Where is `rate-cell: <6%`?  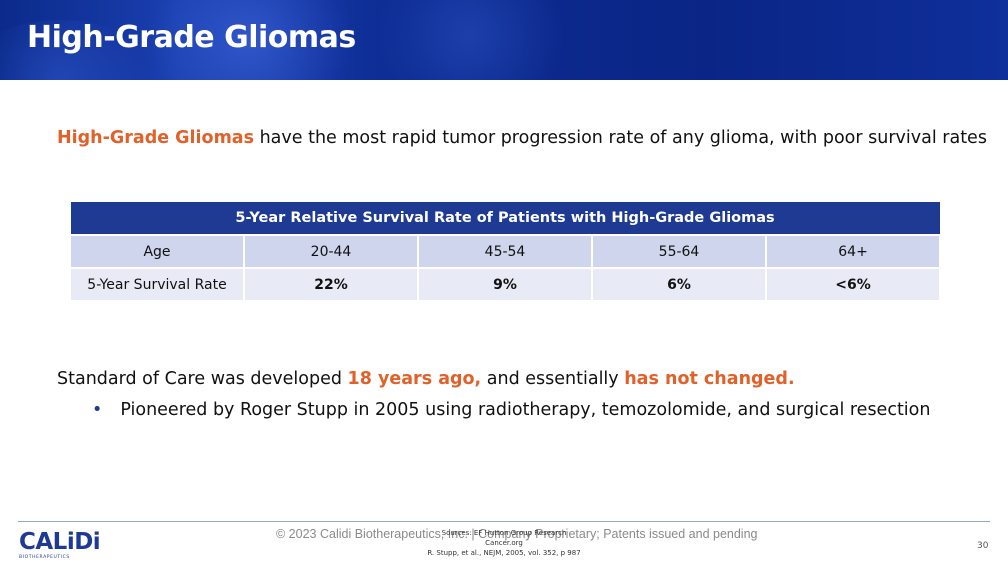 rate-cell: <6% is located at coordinates (853, 284).